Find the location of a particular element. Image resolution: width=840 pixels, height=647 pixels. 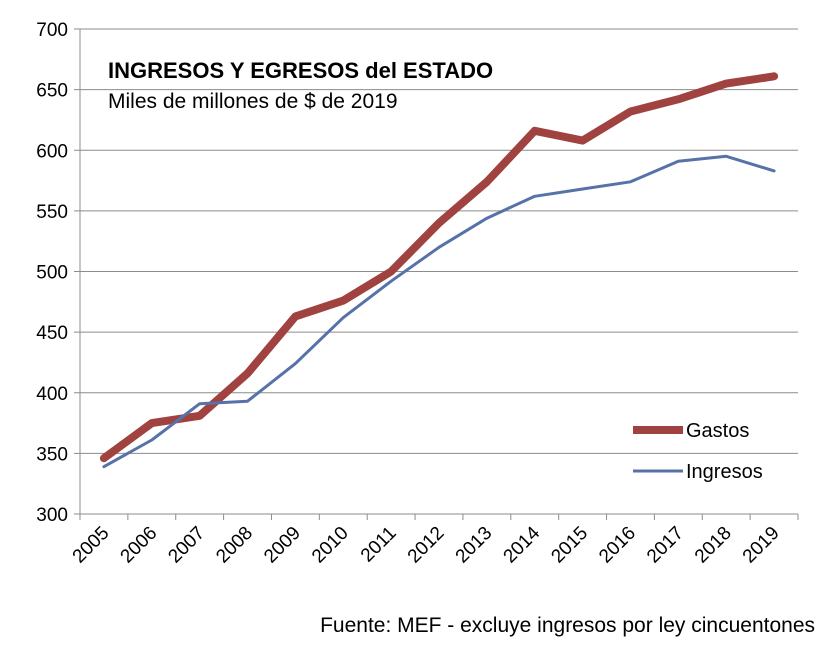

y-tick-label-350: 350 is located at coordinates (52, 454).